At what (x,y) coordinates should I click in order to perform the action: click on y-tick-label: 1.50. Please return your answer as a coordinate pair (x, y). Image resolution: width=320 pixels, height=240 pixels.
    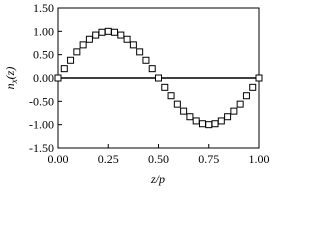
    Looking at the image, I should click on (43, 8).